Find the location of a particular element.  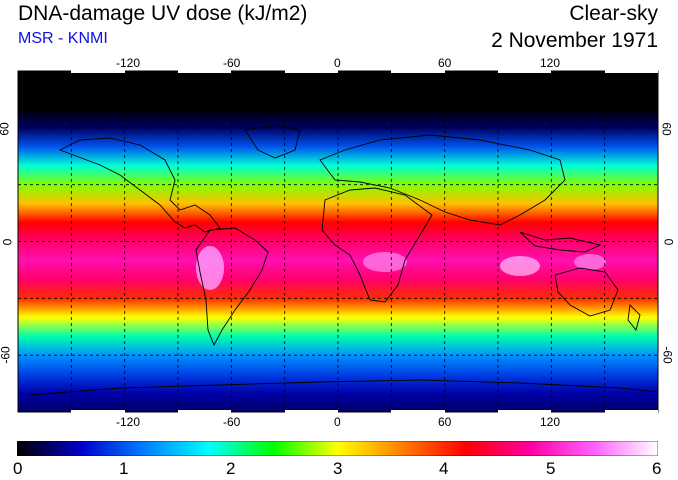

colorbar-label: 6 is located at coordinates (657, 468).